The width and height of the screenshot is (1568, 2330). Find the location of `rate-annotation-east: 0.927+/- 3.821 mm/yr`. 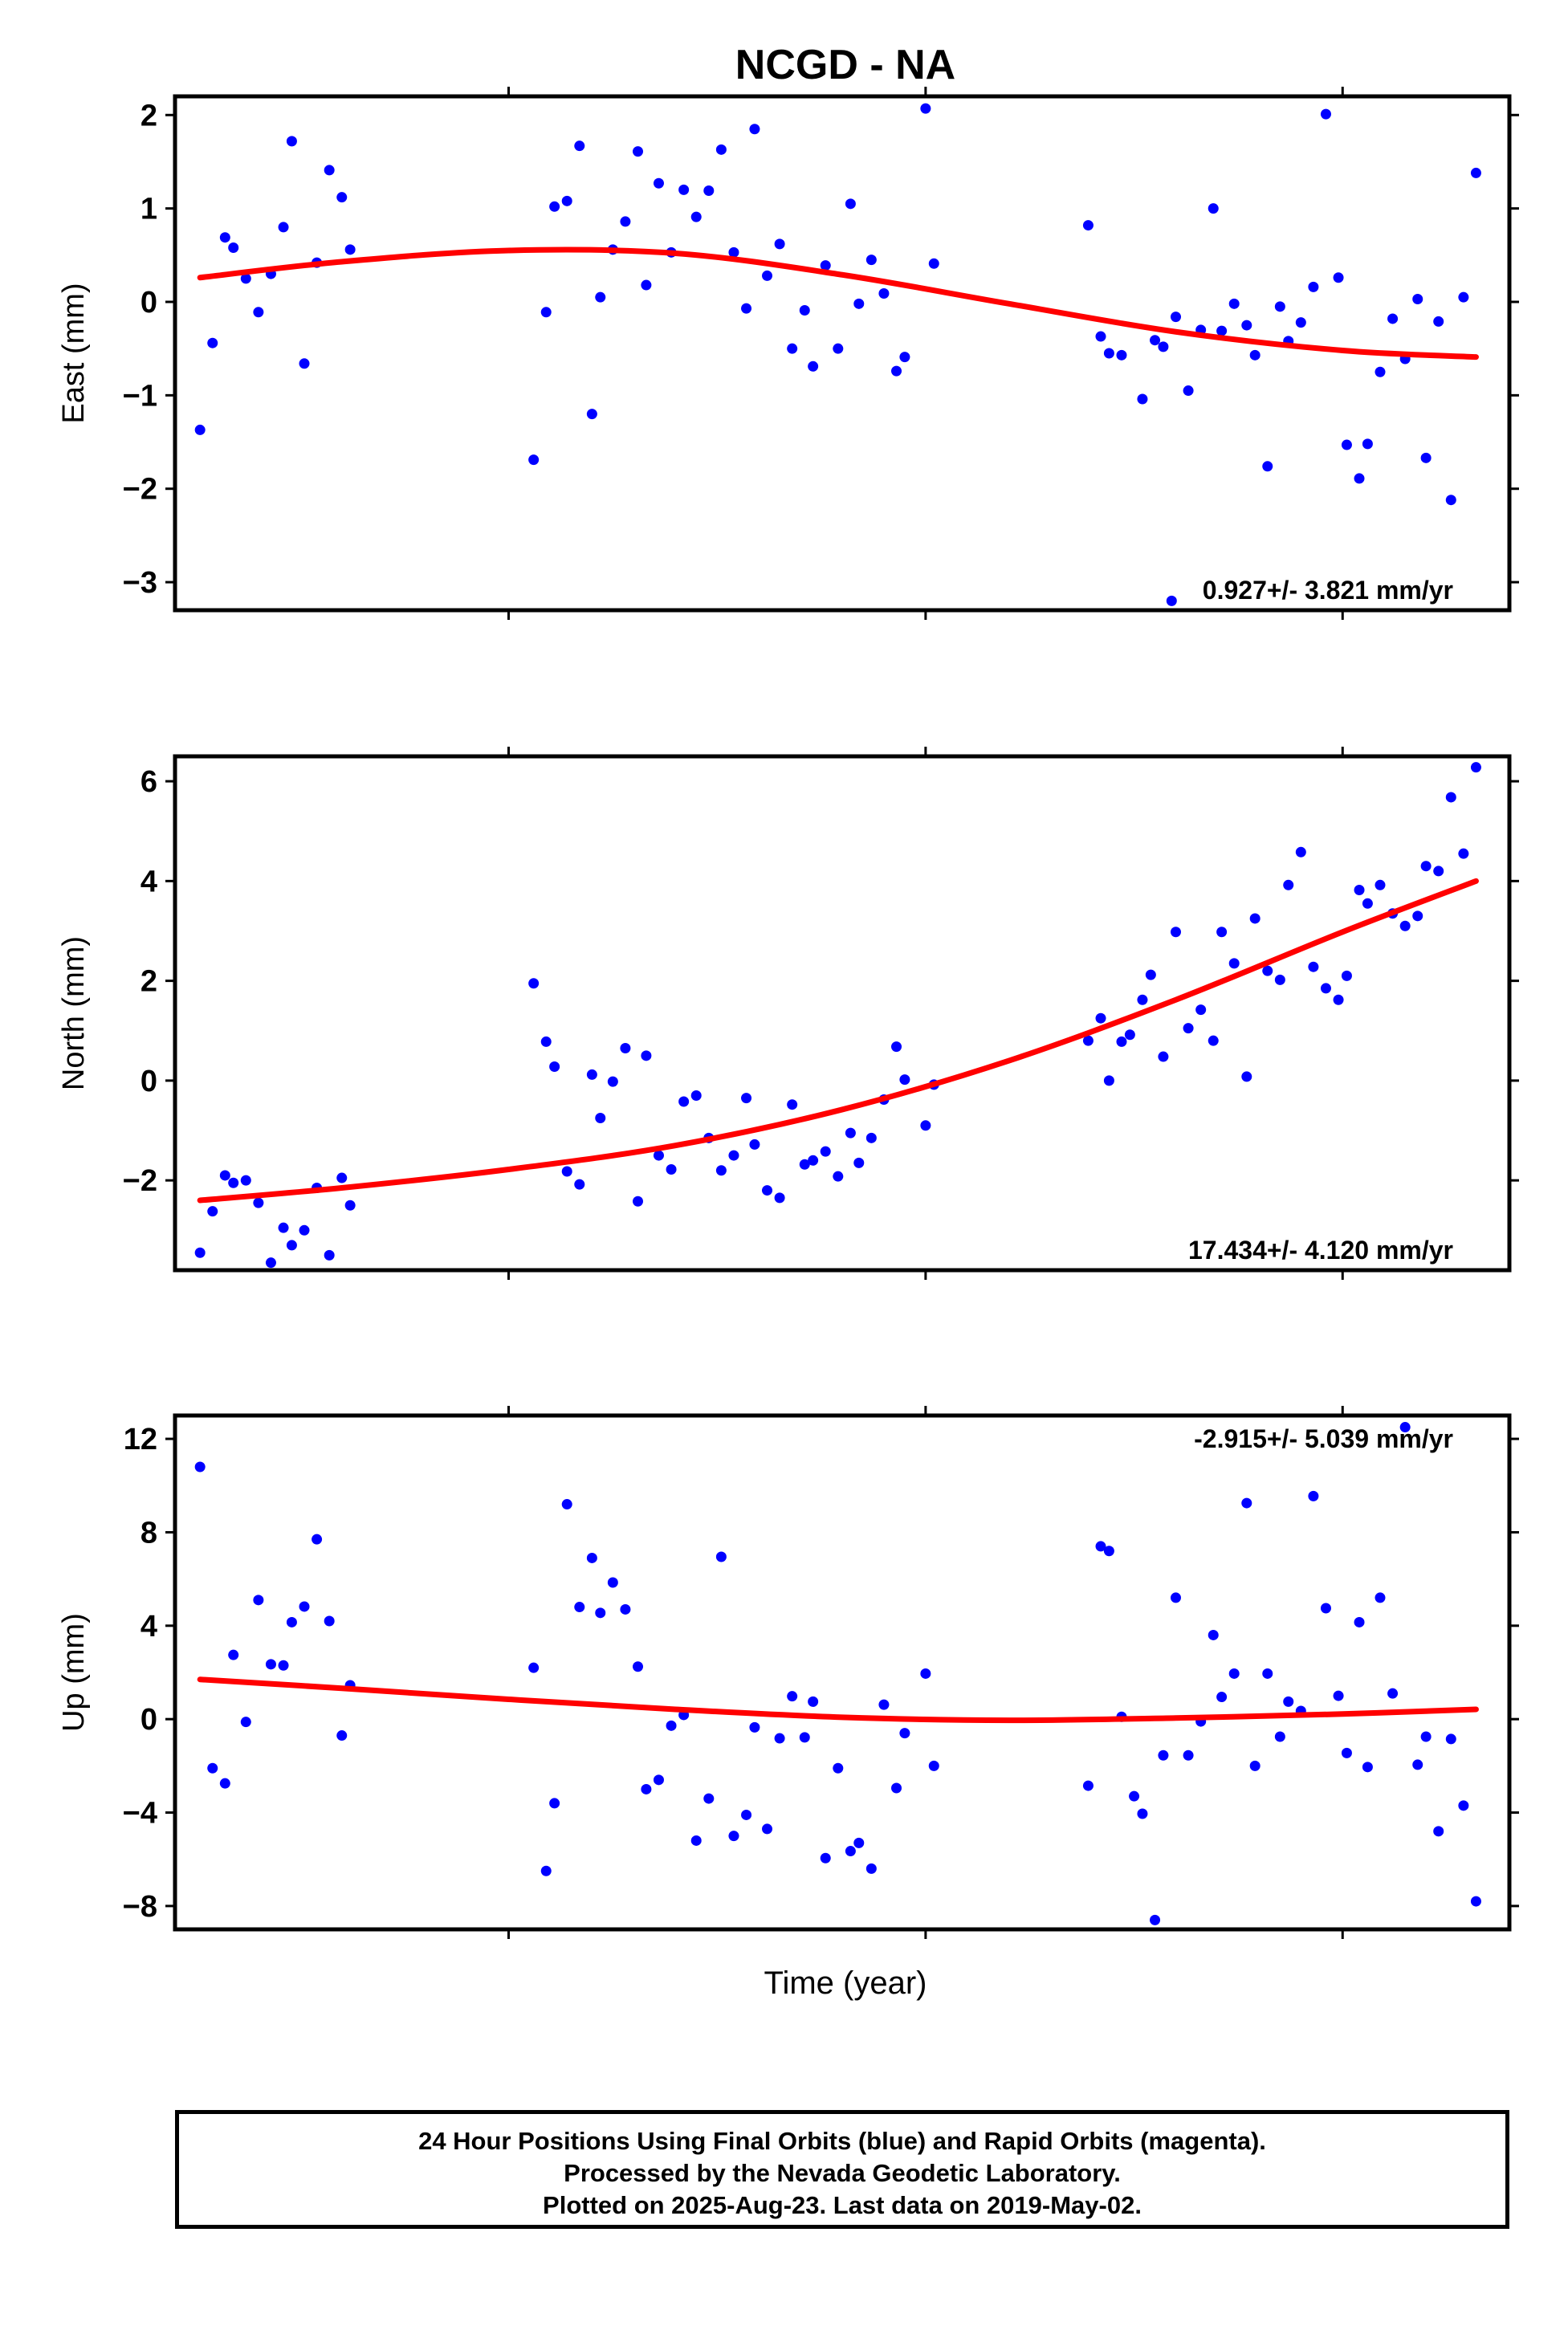

rate-annotation-east: 0.927+/- 3.821 mm/yr is located at coordinates (1328, 590).